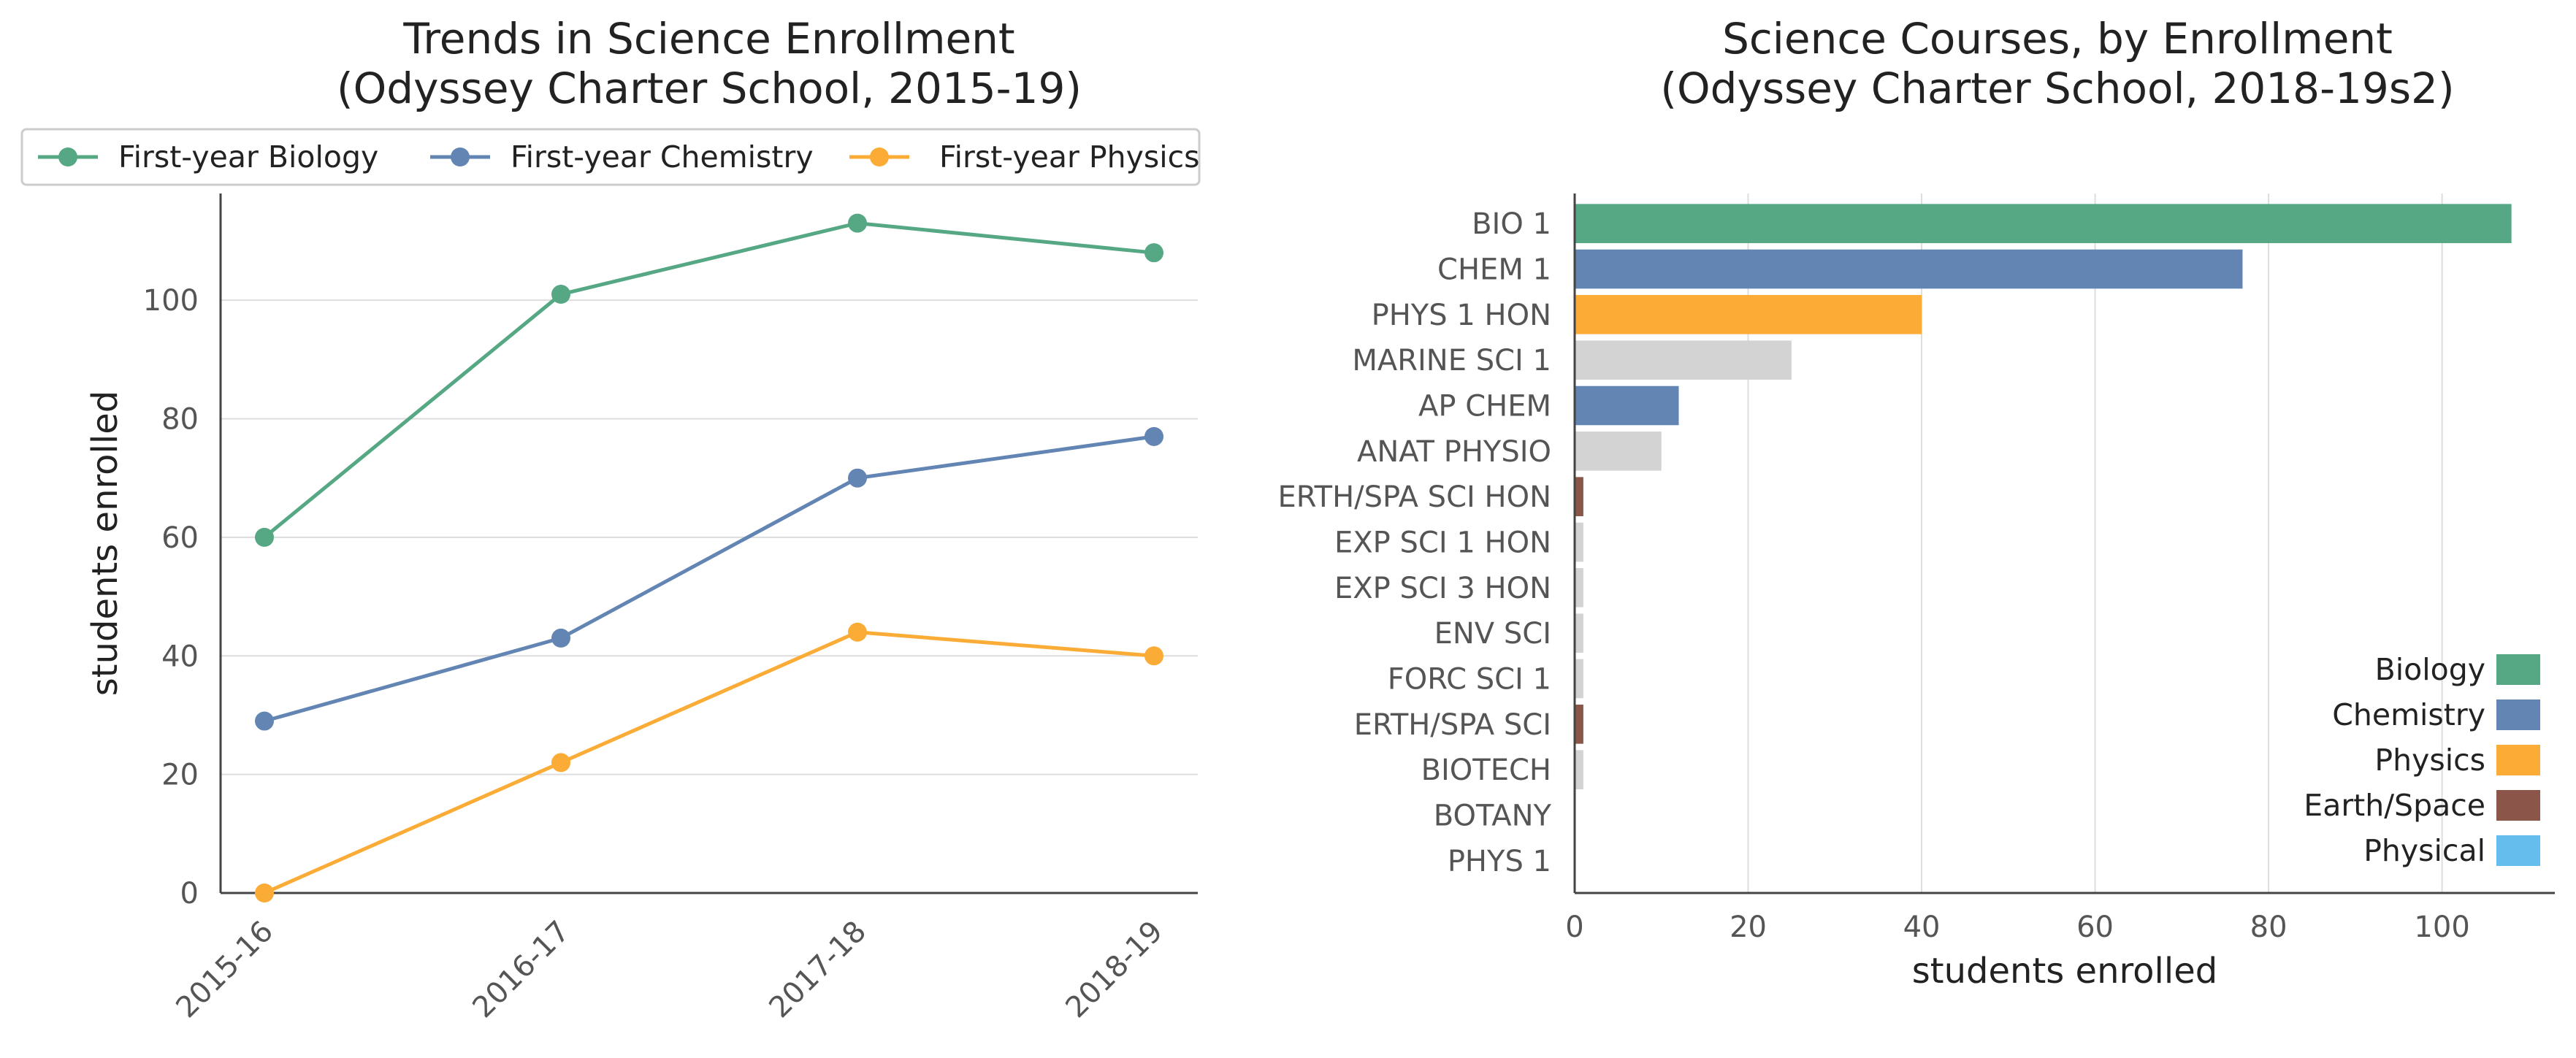  What do you see at coordinates (1499, 861) in the screenshot?
I see `course-label: PHYS 1` at bounding box center [1499, 861].